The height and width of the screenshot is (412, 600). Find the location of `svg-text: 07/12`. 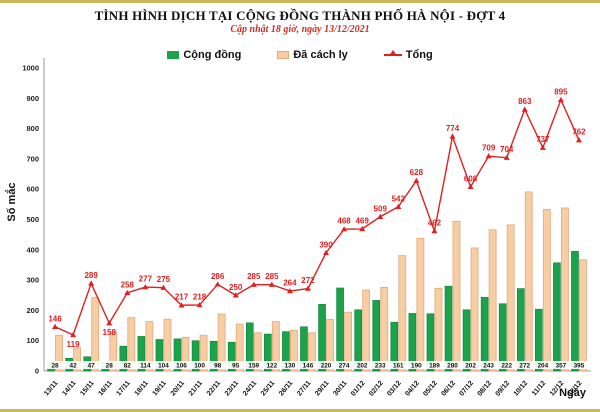

svg-text: 07/12 is located at coordinates (466, 389).